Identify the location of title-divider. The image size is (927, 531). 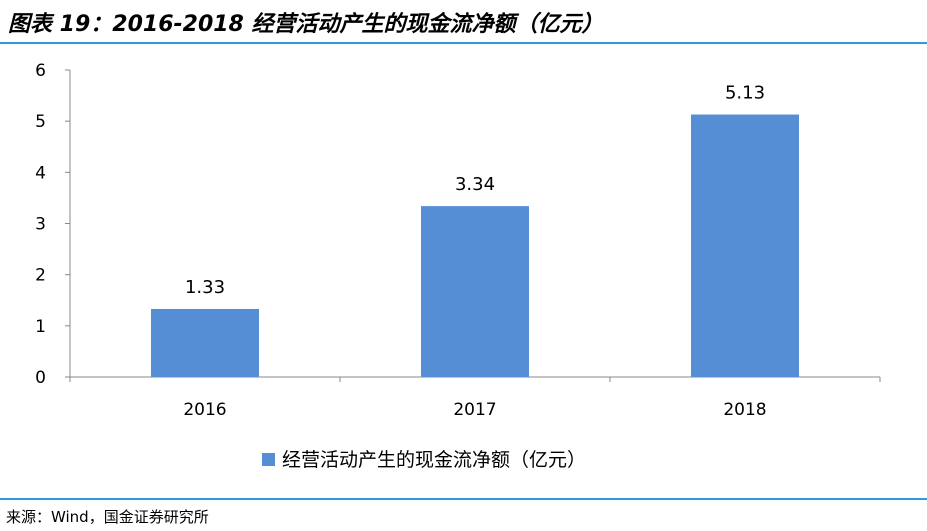
(463, 43).